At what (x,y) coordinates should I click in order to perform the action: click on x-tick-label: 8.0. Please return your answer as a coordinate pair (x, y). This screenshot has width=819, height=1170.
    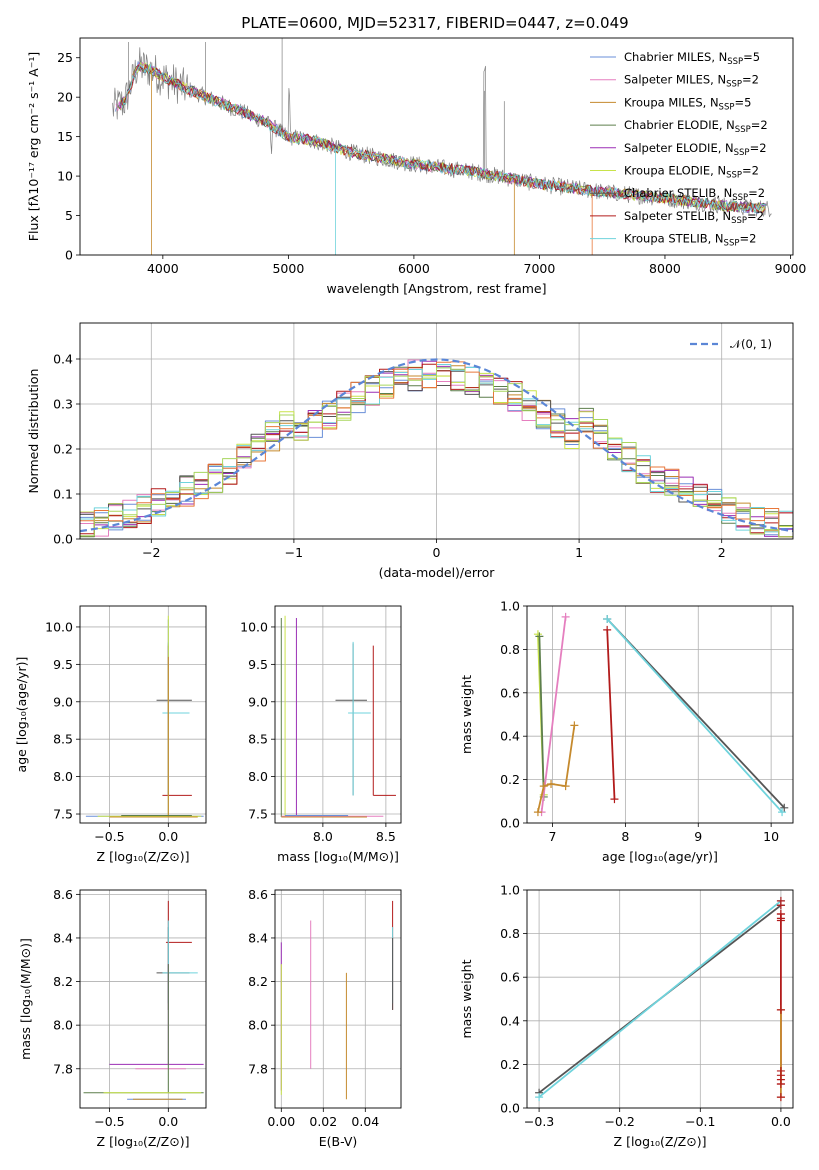
    Looking at the image, I should click on (323, 836).